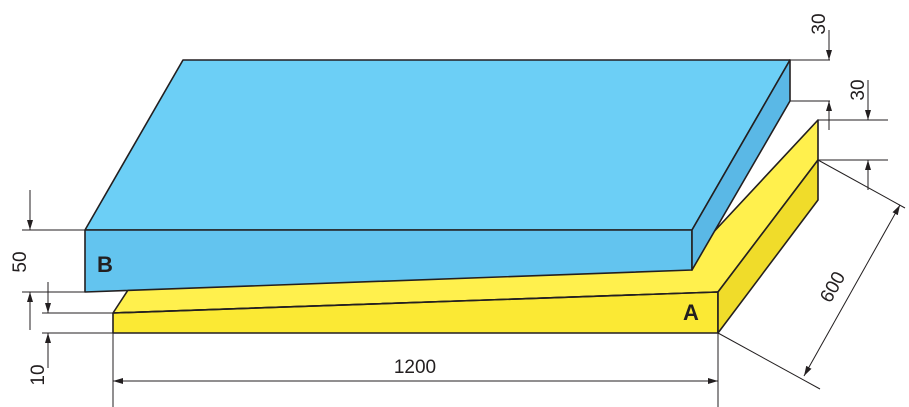 Image resolution: width=909 pixels, height=407 pixels. What do you see at coordinates (38, 374) in the screenshot?
I see `dimension-a-min-thickness-value: 10` at bounding box center [38, 374].